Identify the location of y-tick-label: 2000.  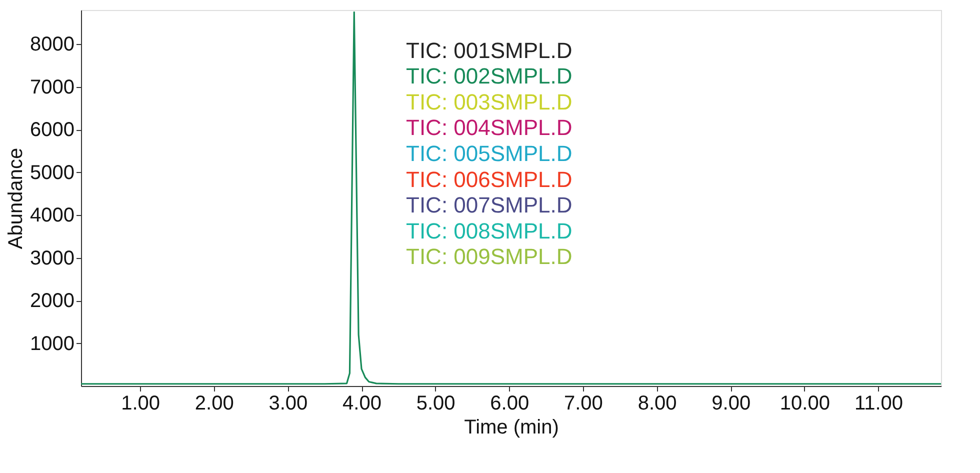
(52, 301).